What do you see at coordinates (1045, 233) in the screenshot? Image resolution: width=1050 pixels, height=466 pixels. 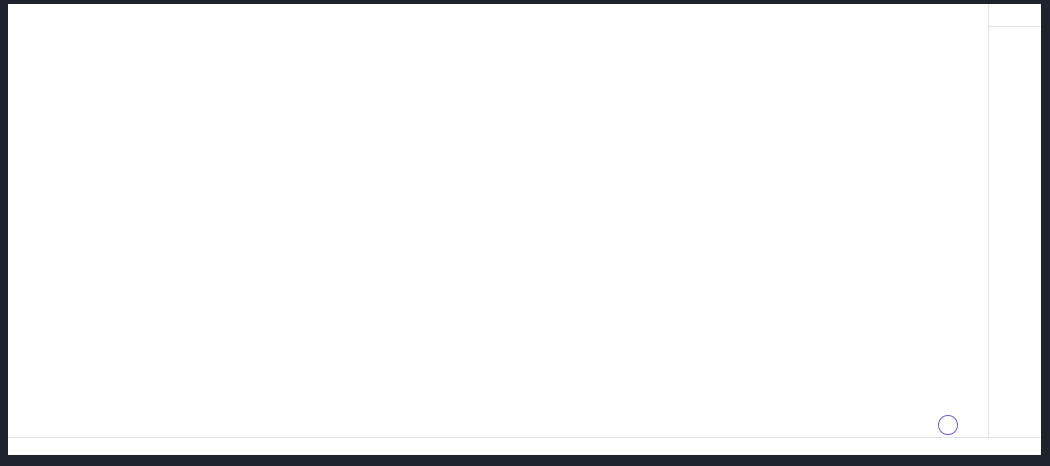 I see `window-border-right` at bounding box center [1045, 233].